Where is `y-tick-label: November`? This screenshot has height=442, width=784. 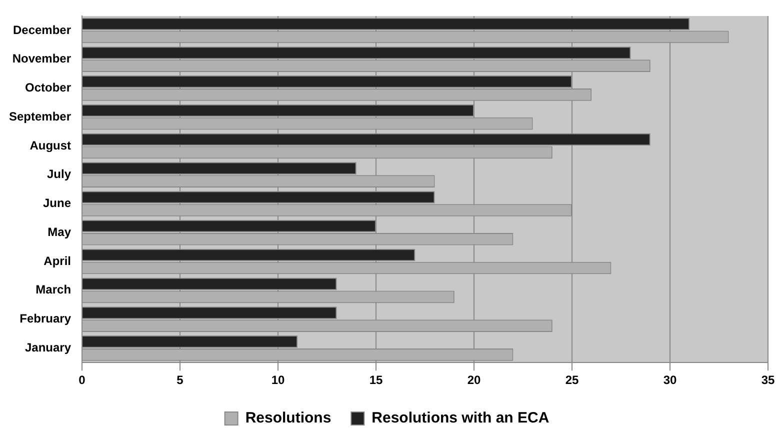 y-tick-label: November is located at coordinates (42, 59).